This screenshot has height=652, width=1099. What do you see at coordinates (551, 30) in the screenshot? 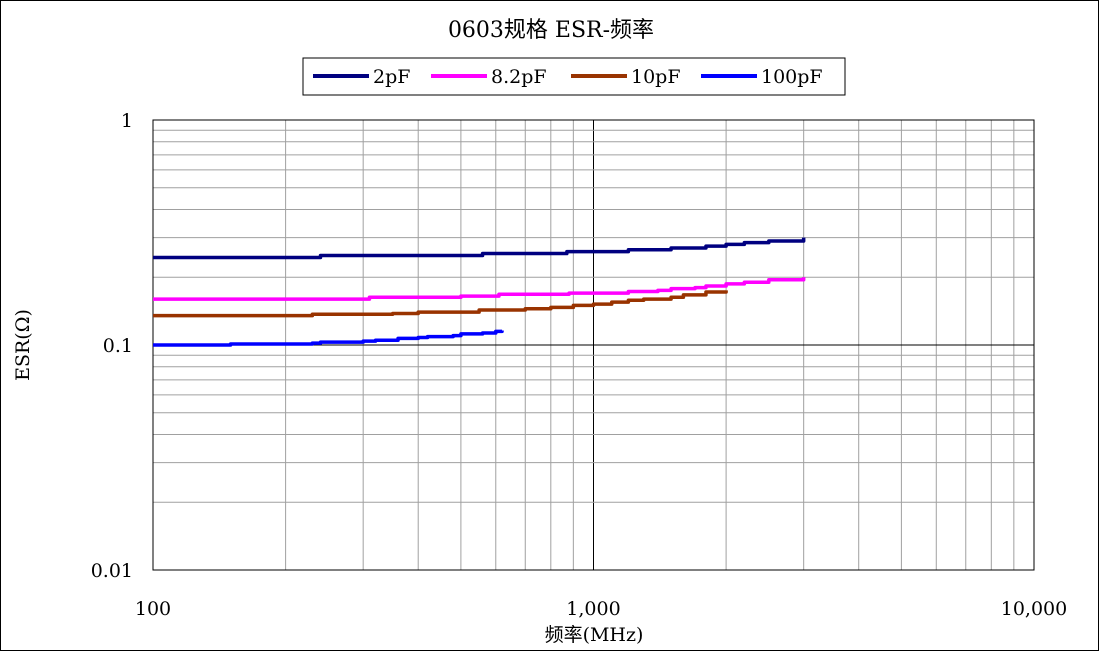
I see `chart-title: 0603规格 ESR-频率` at bounding box center [551, 30].